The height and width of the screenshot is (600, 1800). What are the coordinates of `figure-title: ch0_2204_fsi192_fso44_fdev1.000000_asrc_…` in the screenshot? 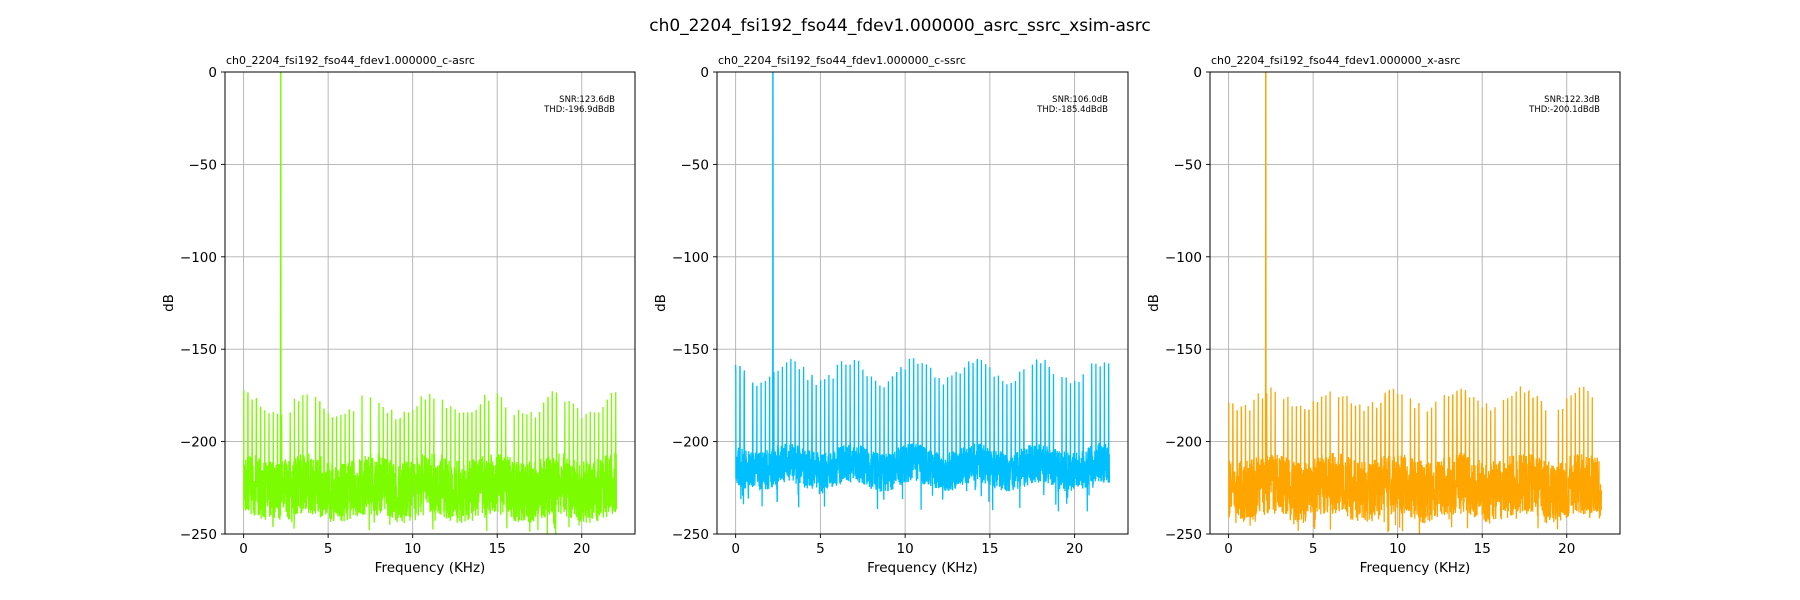 It's located at (899, 26).